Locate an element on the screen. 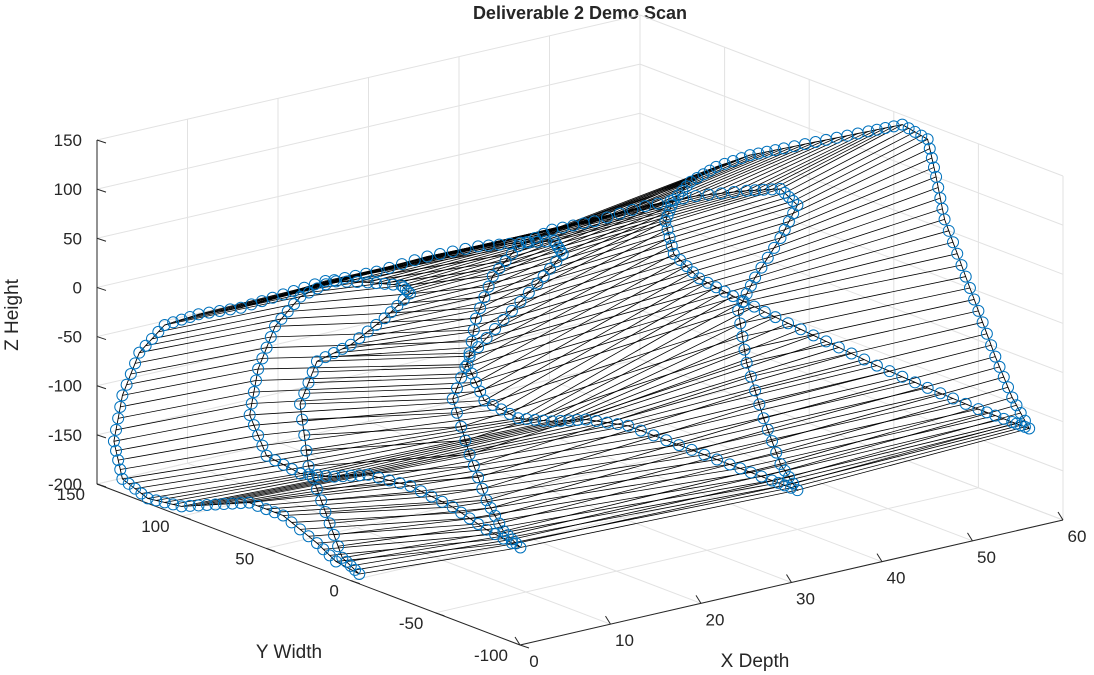 Image resolution: width=1094 pixels, height=675 pixels. y-tick-label: 100 is located at coordinates (155, 526).